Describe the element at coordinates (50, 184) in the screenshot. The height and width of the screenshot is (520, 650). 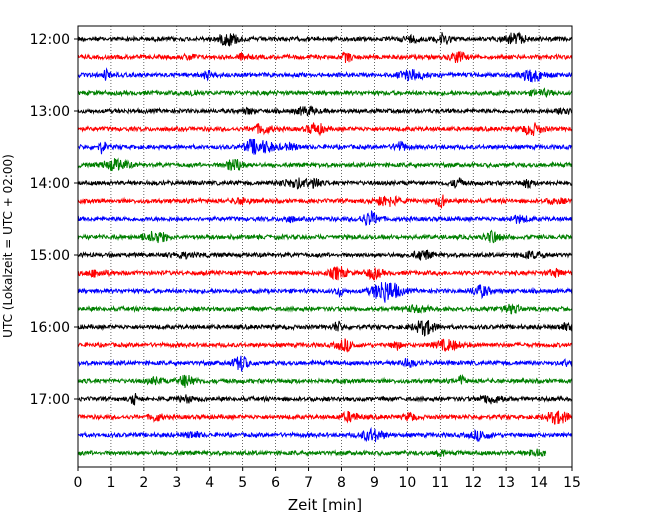
I see `y-tick-label: 14:00` at that location.